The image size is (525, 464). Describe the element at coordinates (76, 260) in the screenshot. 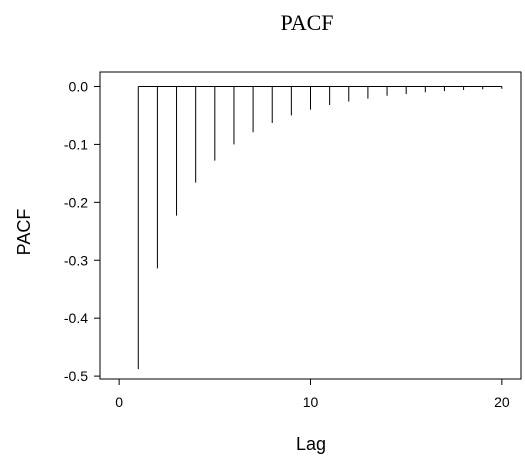

I see `y-tick-label: -0.3` at that location.